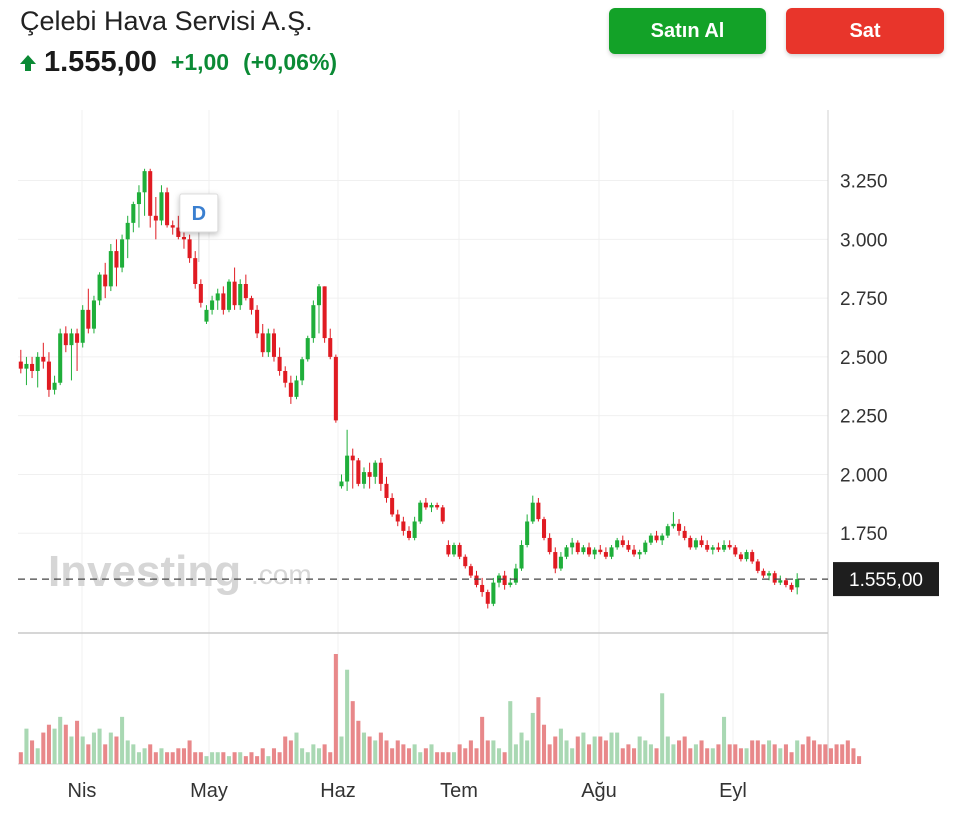 The width and height of the screenshot is (960, 814). I want to click on arrow-up-icon, so click(28, 63).